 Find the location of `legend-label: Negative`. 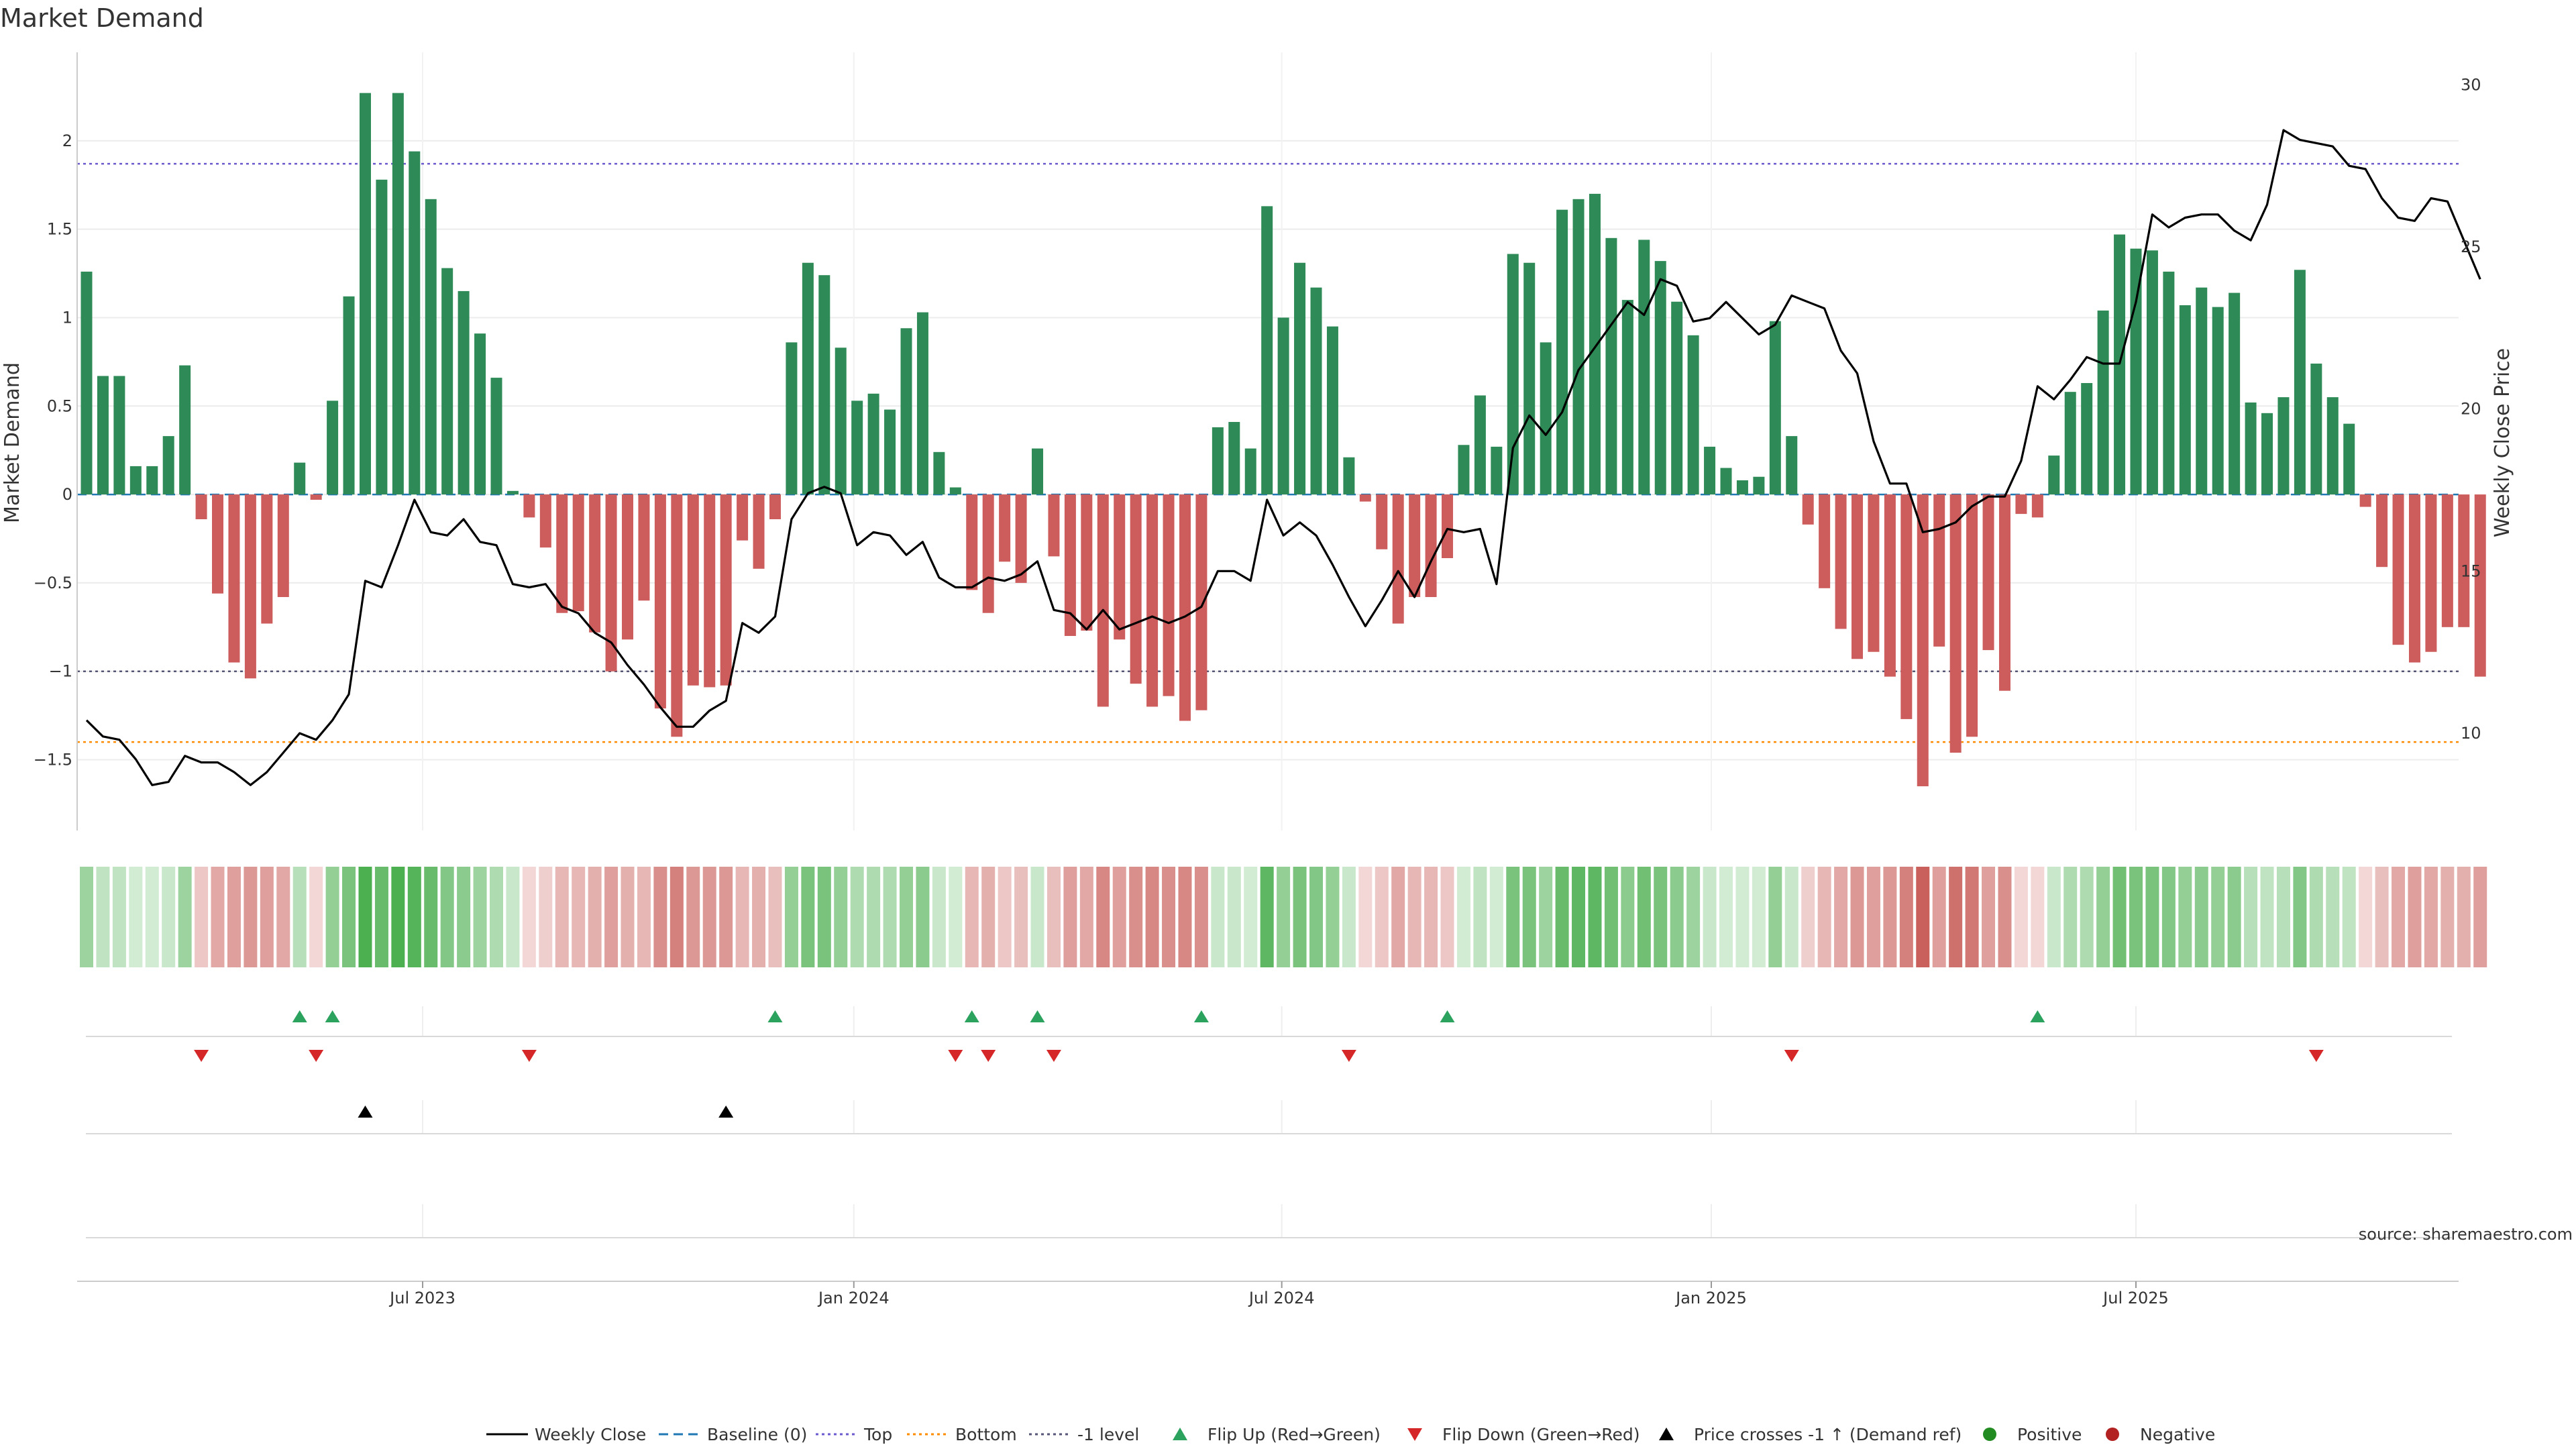

legend-label: Negative is located at coordinates (2177, 1434).